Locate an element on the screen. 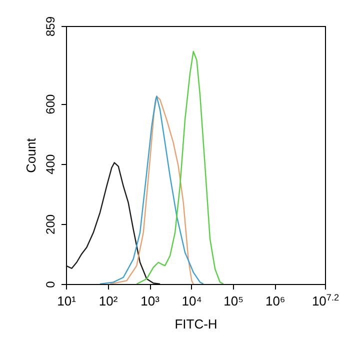 The image size is (342, 350). y-tick-label: 200 is located at coordinates (51, 224).